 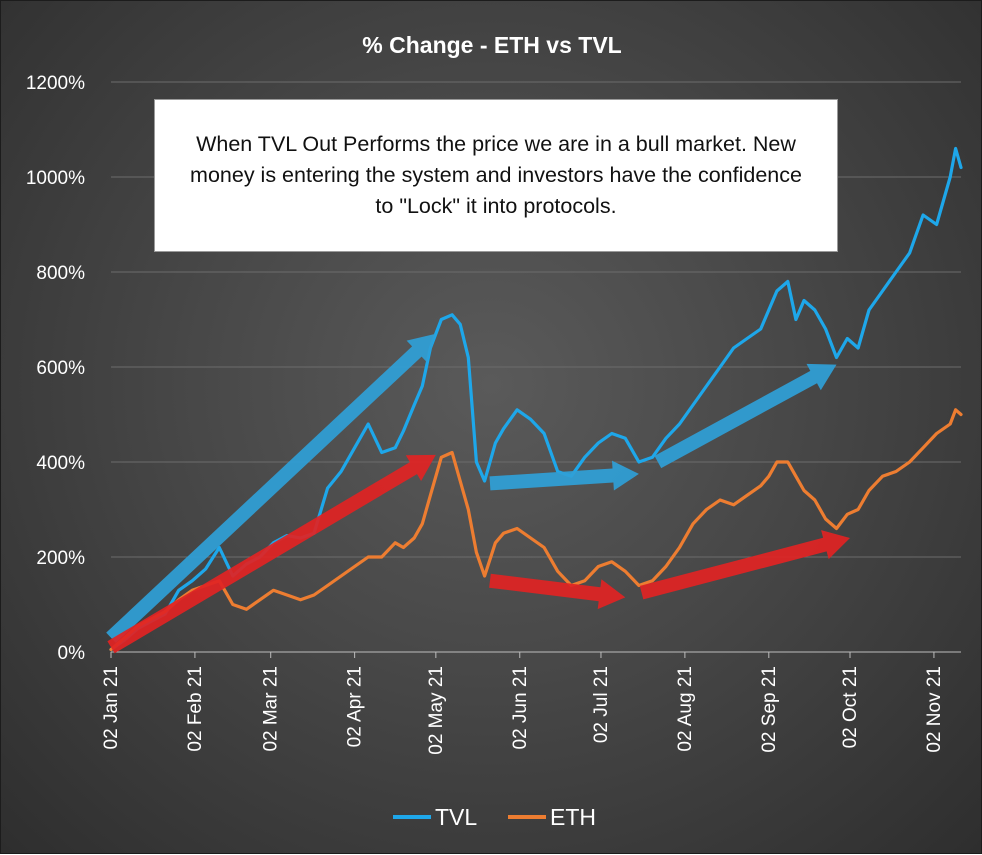 I want to click on x-tick-label: 02 Apr 21, so click(x=355, y=706).